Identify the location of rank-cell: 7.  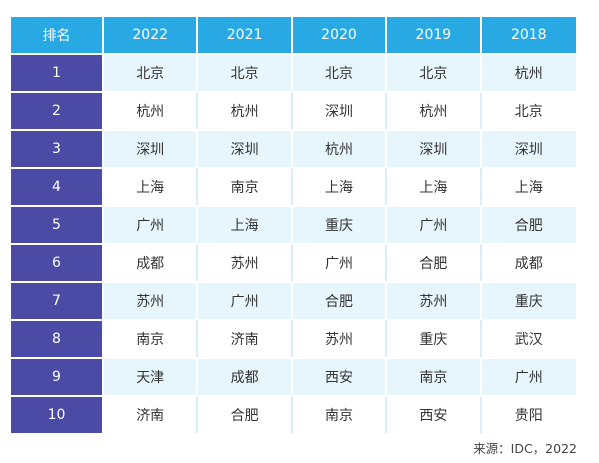
(57, 300).